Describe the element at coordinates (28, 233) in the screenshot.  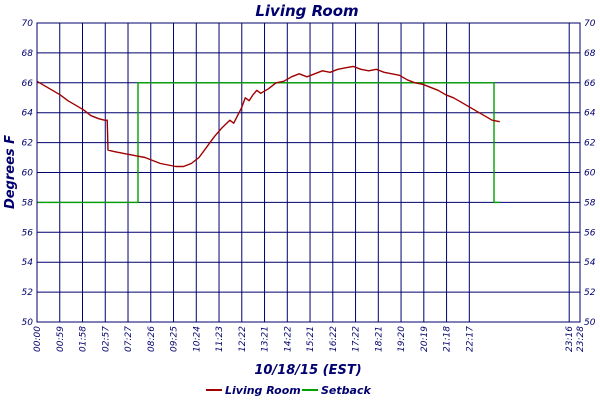
I see `y-tick-label-left: 56` at that location.